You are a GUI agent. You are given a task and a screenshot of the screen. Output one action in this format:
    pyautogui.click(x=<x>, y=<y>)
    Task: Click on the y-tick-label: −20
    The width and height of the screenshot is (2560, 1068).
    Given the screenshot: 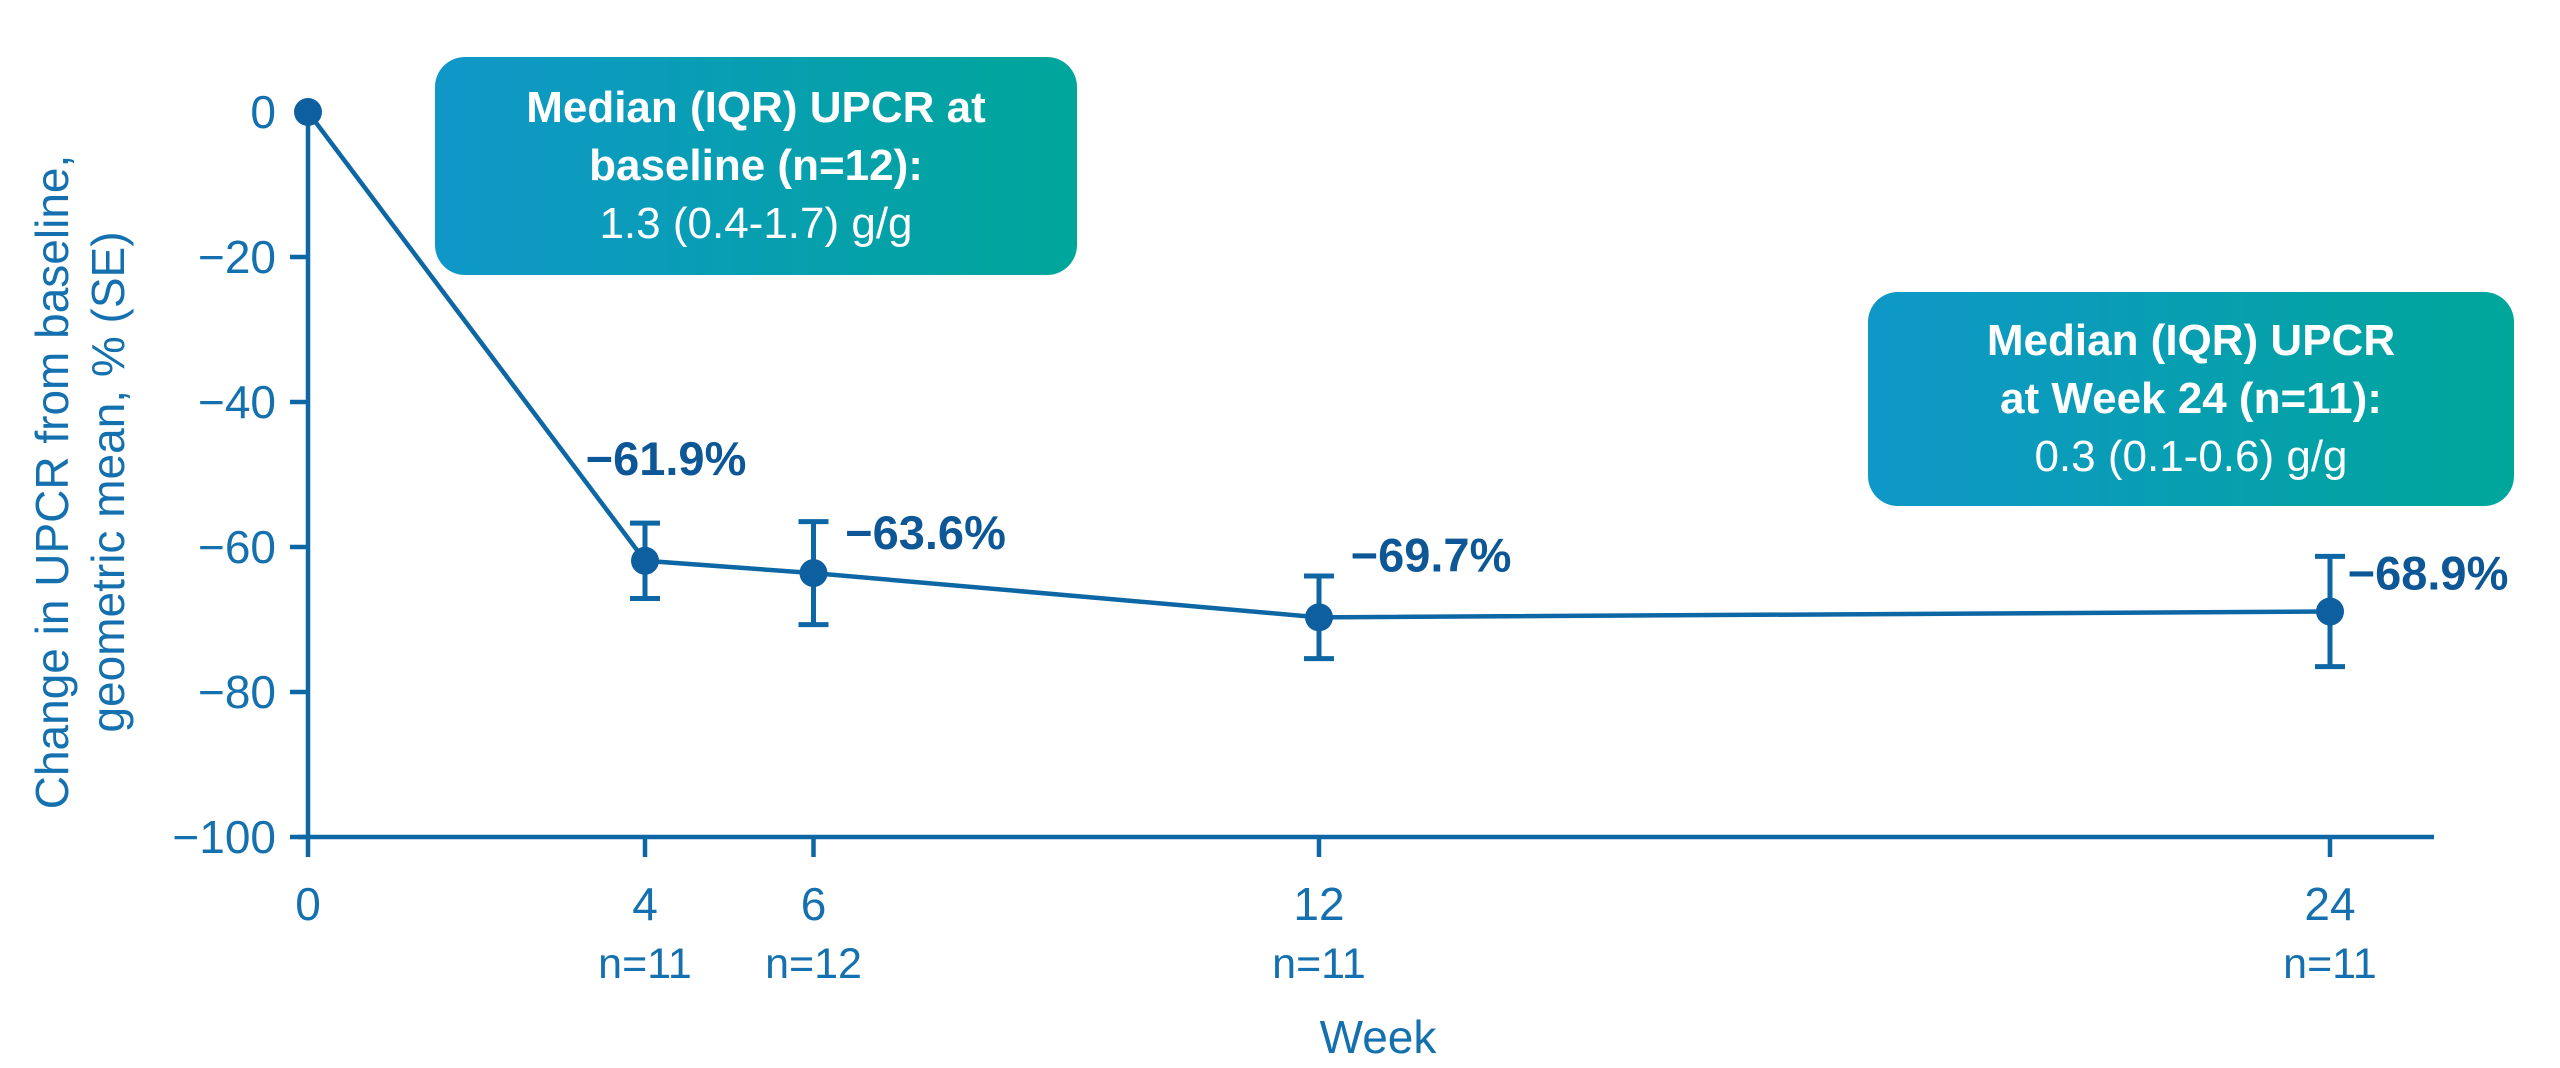 What is the action you would take?
    pyautogui.click(x=237, y=257)
    